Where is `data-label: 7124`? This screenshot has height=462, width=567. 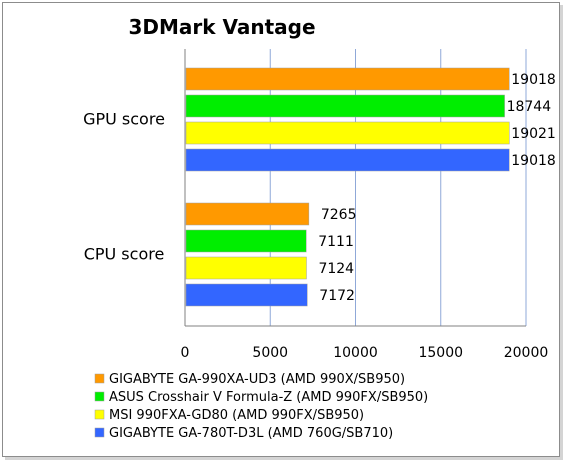
data-label: 7124 is located at coordinates (336, 269).